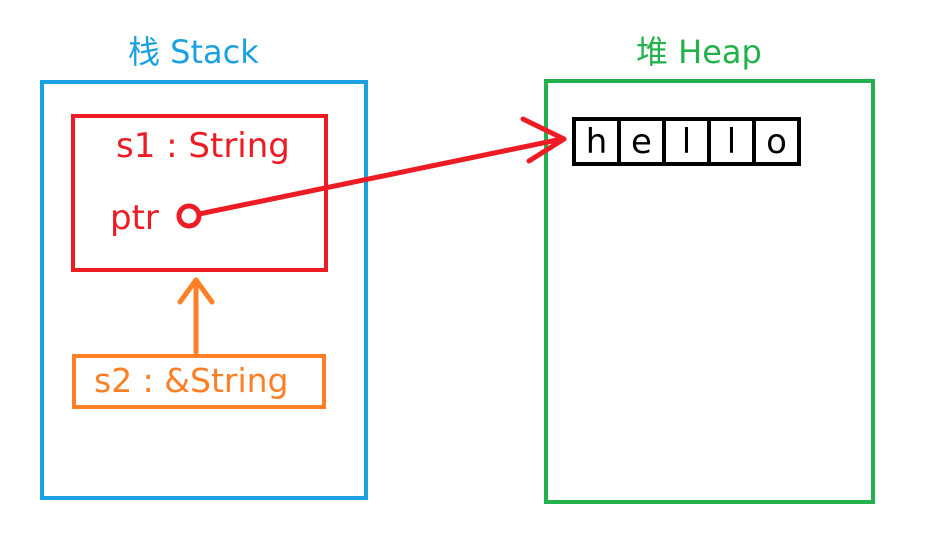 The height and width of the screenshot is (560, 929). What do you see at coordinates (193, 52) in the screenshot?
I see `stack-title: 栈 Stack` at bounding box center [193, 52].